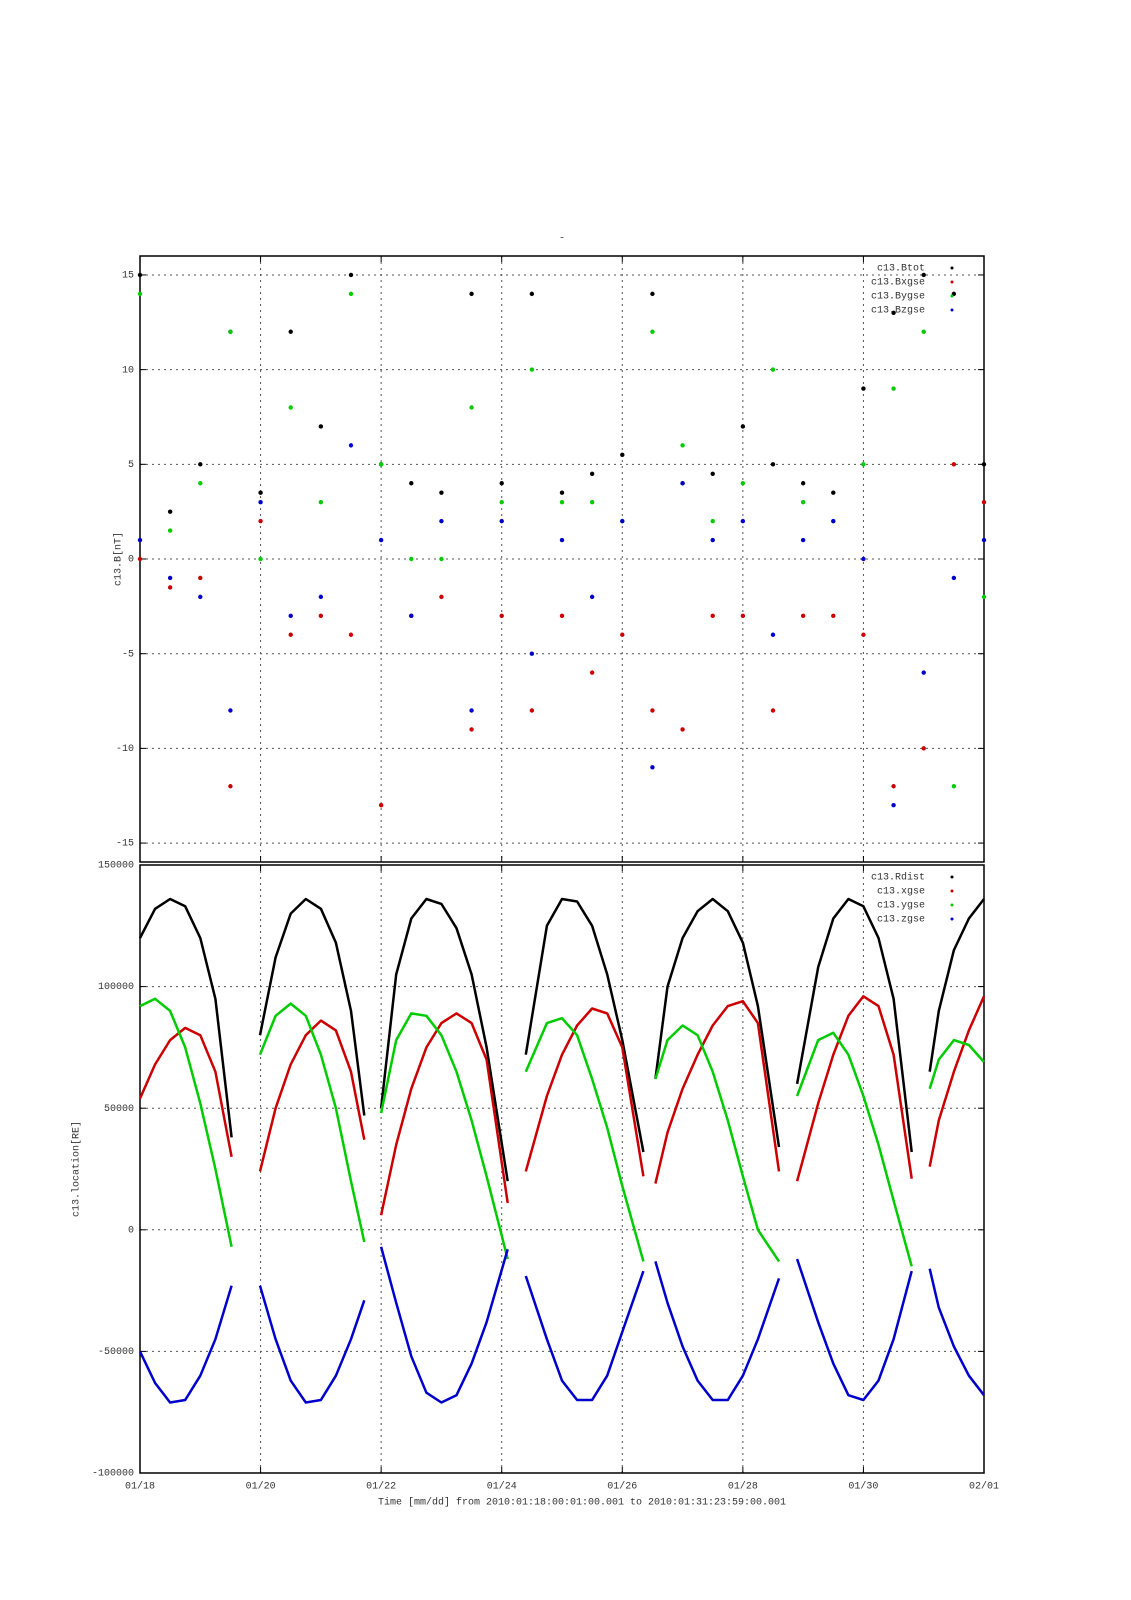 This screenshot has width=1131, height=1600. What do you see at coordinates (116, 1352) in the screenshot?
I see `y-tick-label: -50000` at bounding box center [116, 1352].